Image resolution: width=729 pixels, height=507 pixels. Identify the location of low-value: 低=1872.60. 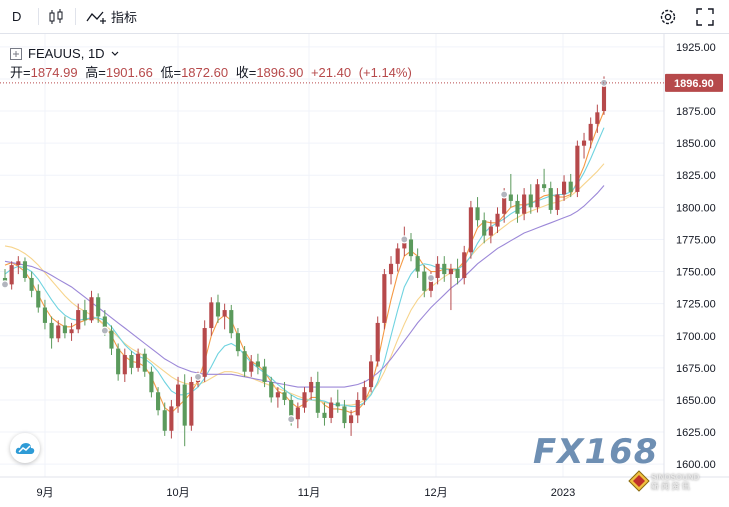
(194, 72).